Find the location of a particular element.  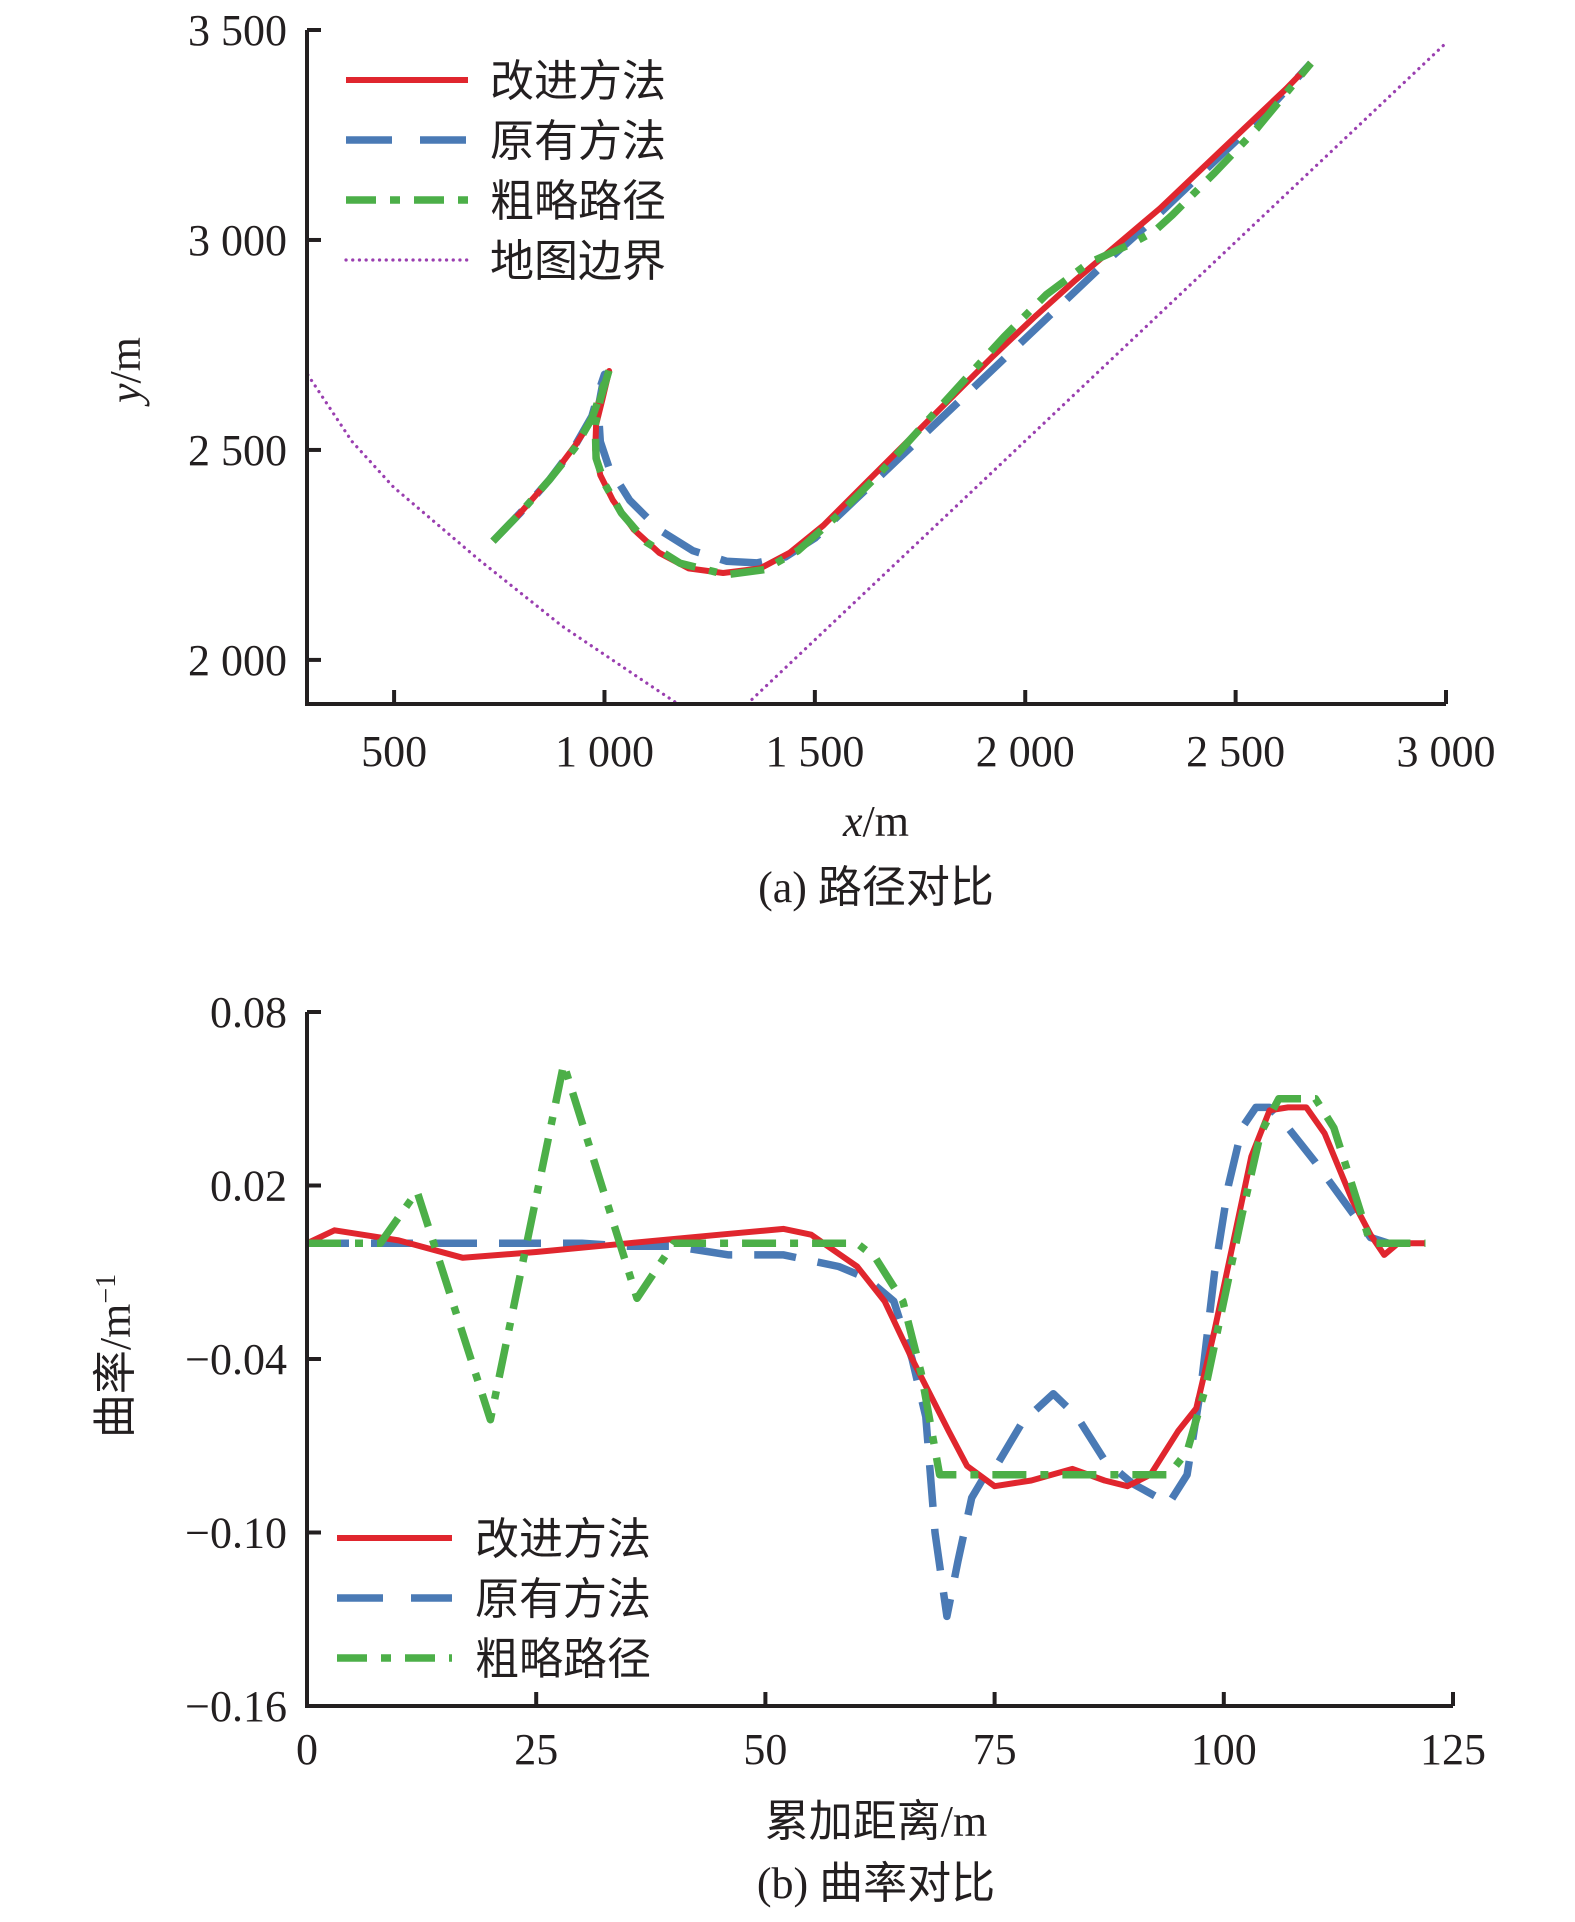

caption-a: (a) 路径对比 is located at coordinates (876, 887).